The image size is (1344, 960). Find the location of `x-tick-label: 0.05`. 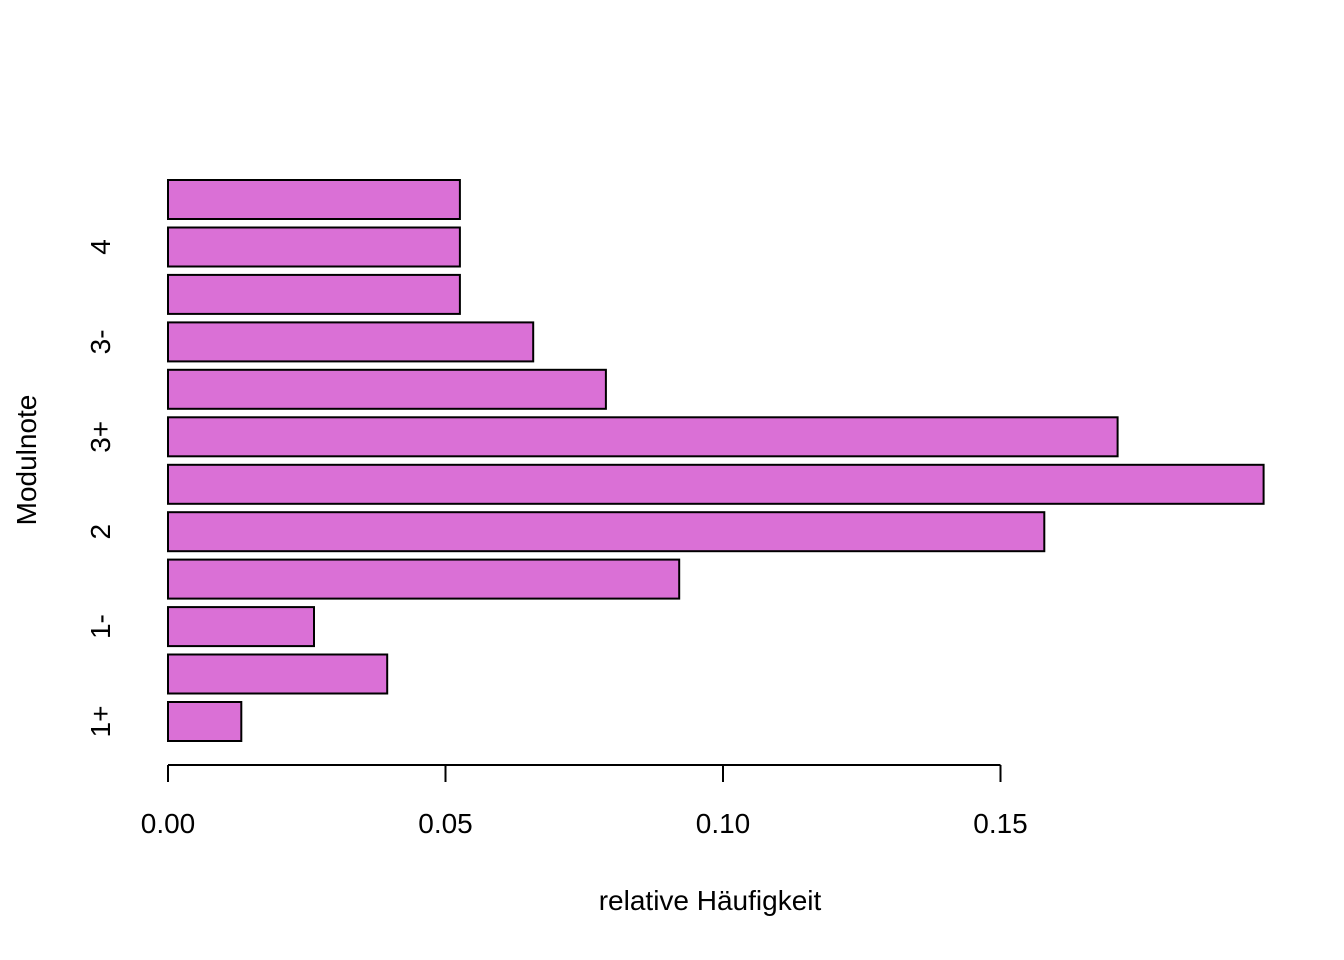

x-tick-label: 0.05 is located at coordinates (445, 823).